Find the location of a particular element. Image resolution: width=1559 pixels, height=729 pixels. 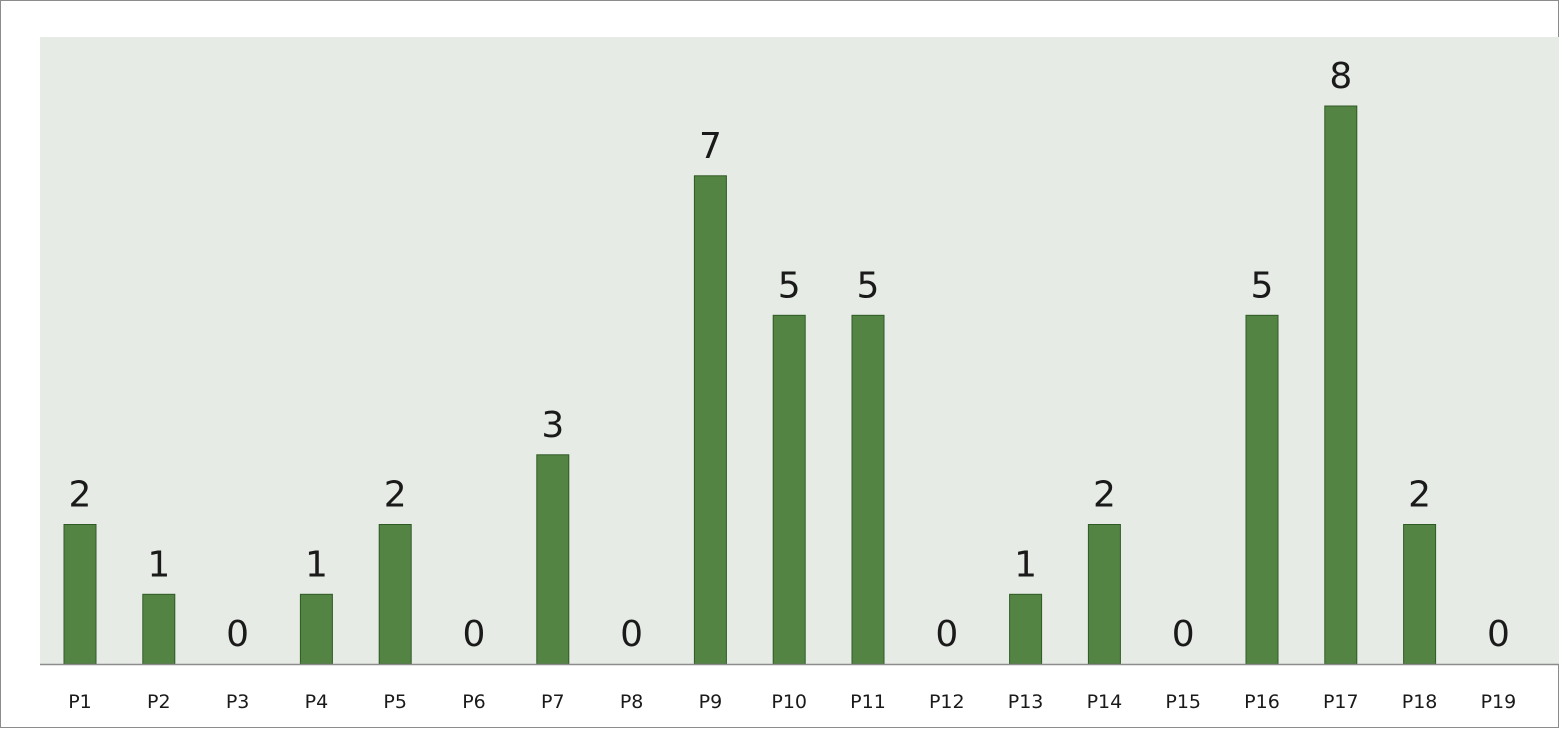

x-tick-label-p5: P5 is located at coordinates (395, 702).